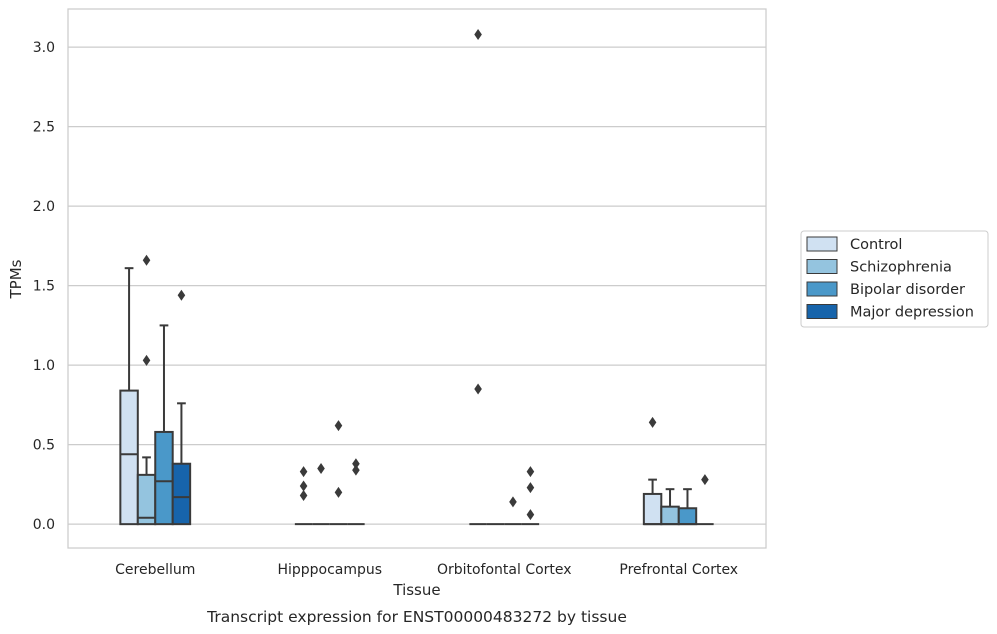  What do you see at coordinates (329, 570) in the screenshot?
I see `x-tick-label: Hipppocampus` at bounding box center [329, 570].